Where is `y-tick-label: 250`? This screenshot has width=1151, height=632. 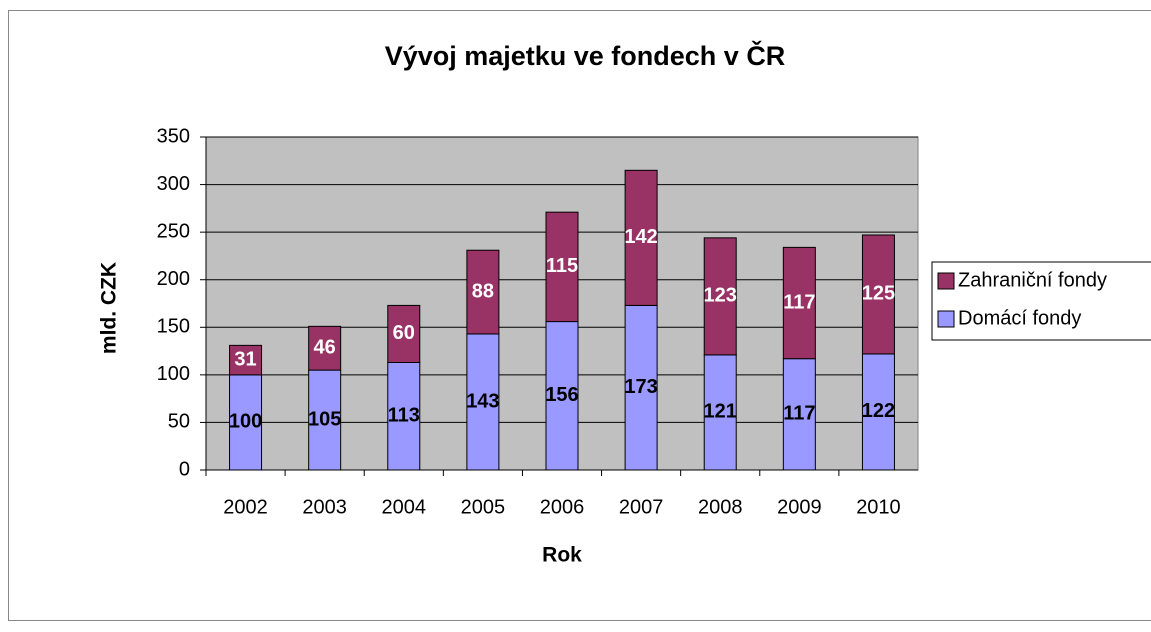 y-tick-label: 250 is located at coordinates (173, 231).